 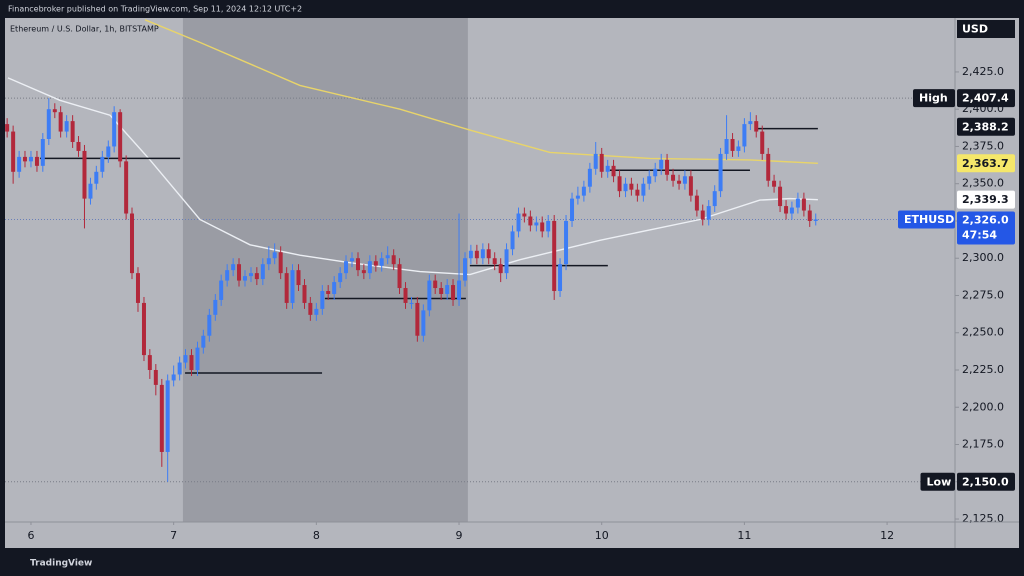 I want to click on y-tick-label: 2,425.0, so click(x=983, y=71).